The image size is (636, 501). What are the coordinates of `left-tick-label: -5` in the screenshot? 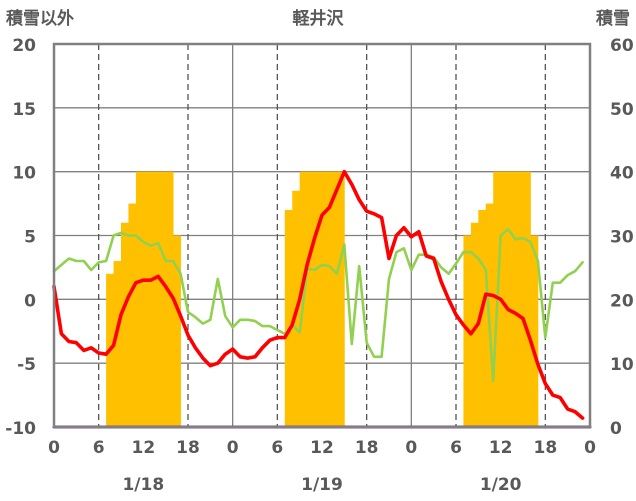 It's located at (26, 365).